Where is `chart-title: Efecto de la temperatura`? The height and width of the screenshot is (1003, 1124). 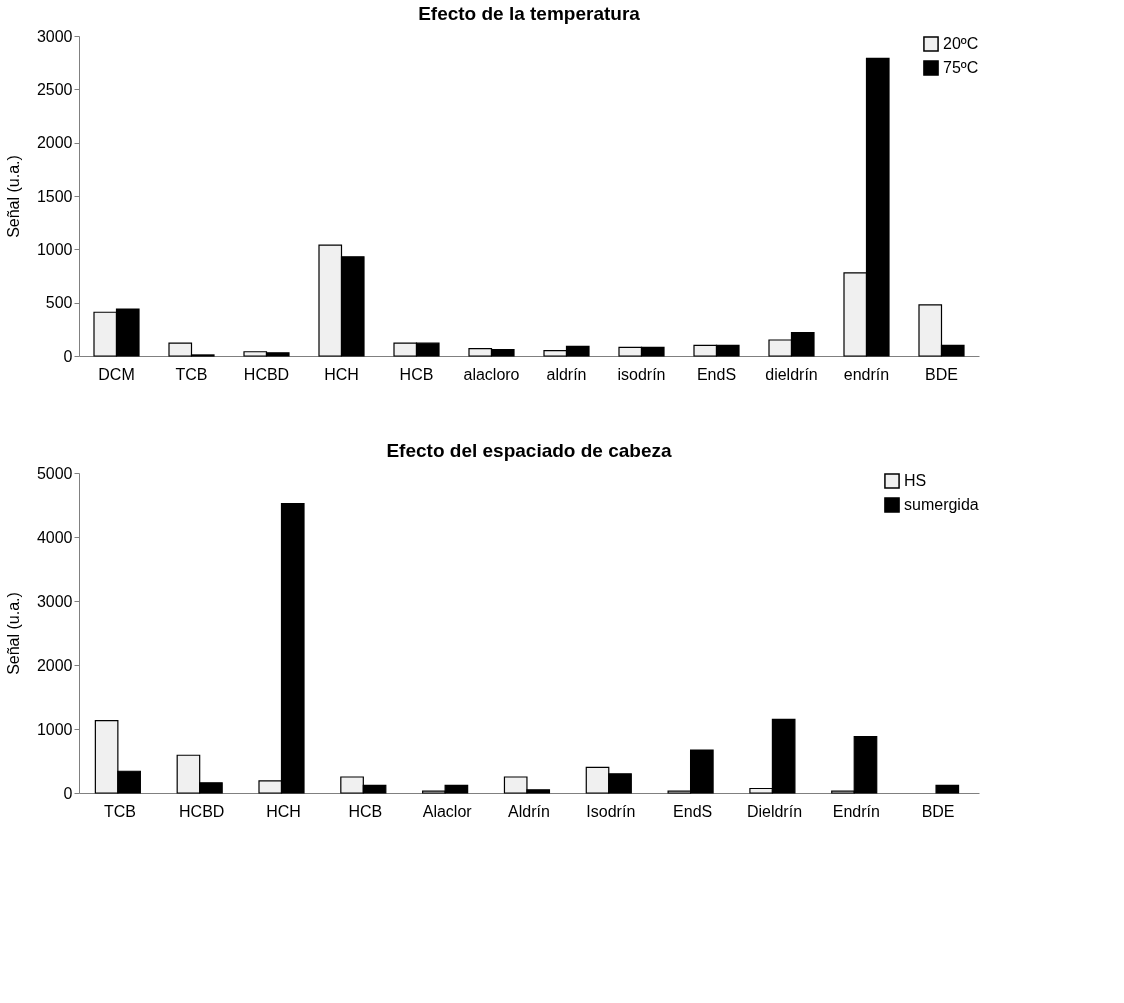
chart-title: Efecto de la temperatura is located at coordinates (529, 13).